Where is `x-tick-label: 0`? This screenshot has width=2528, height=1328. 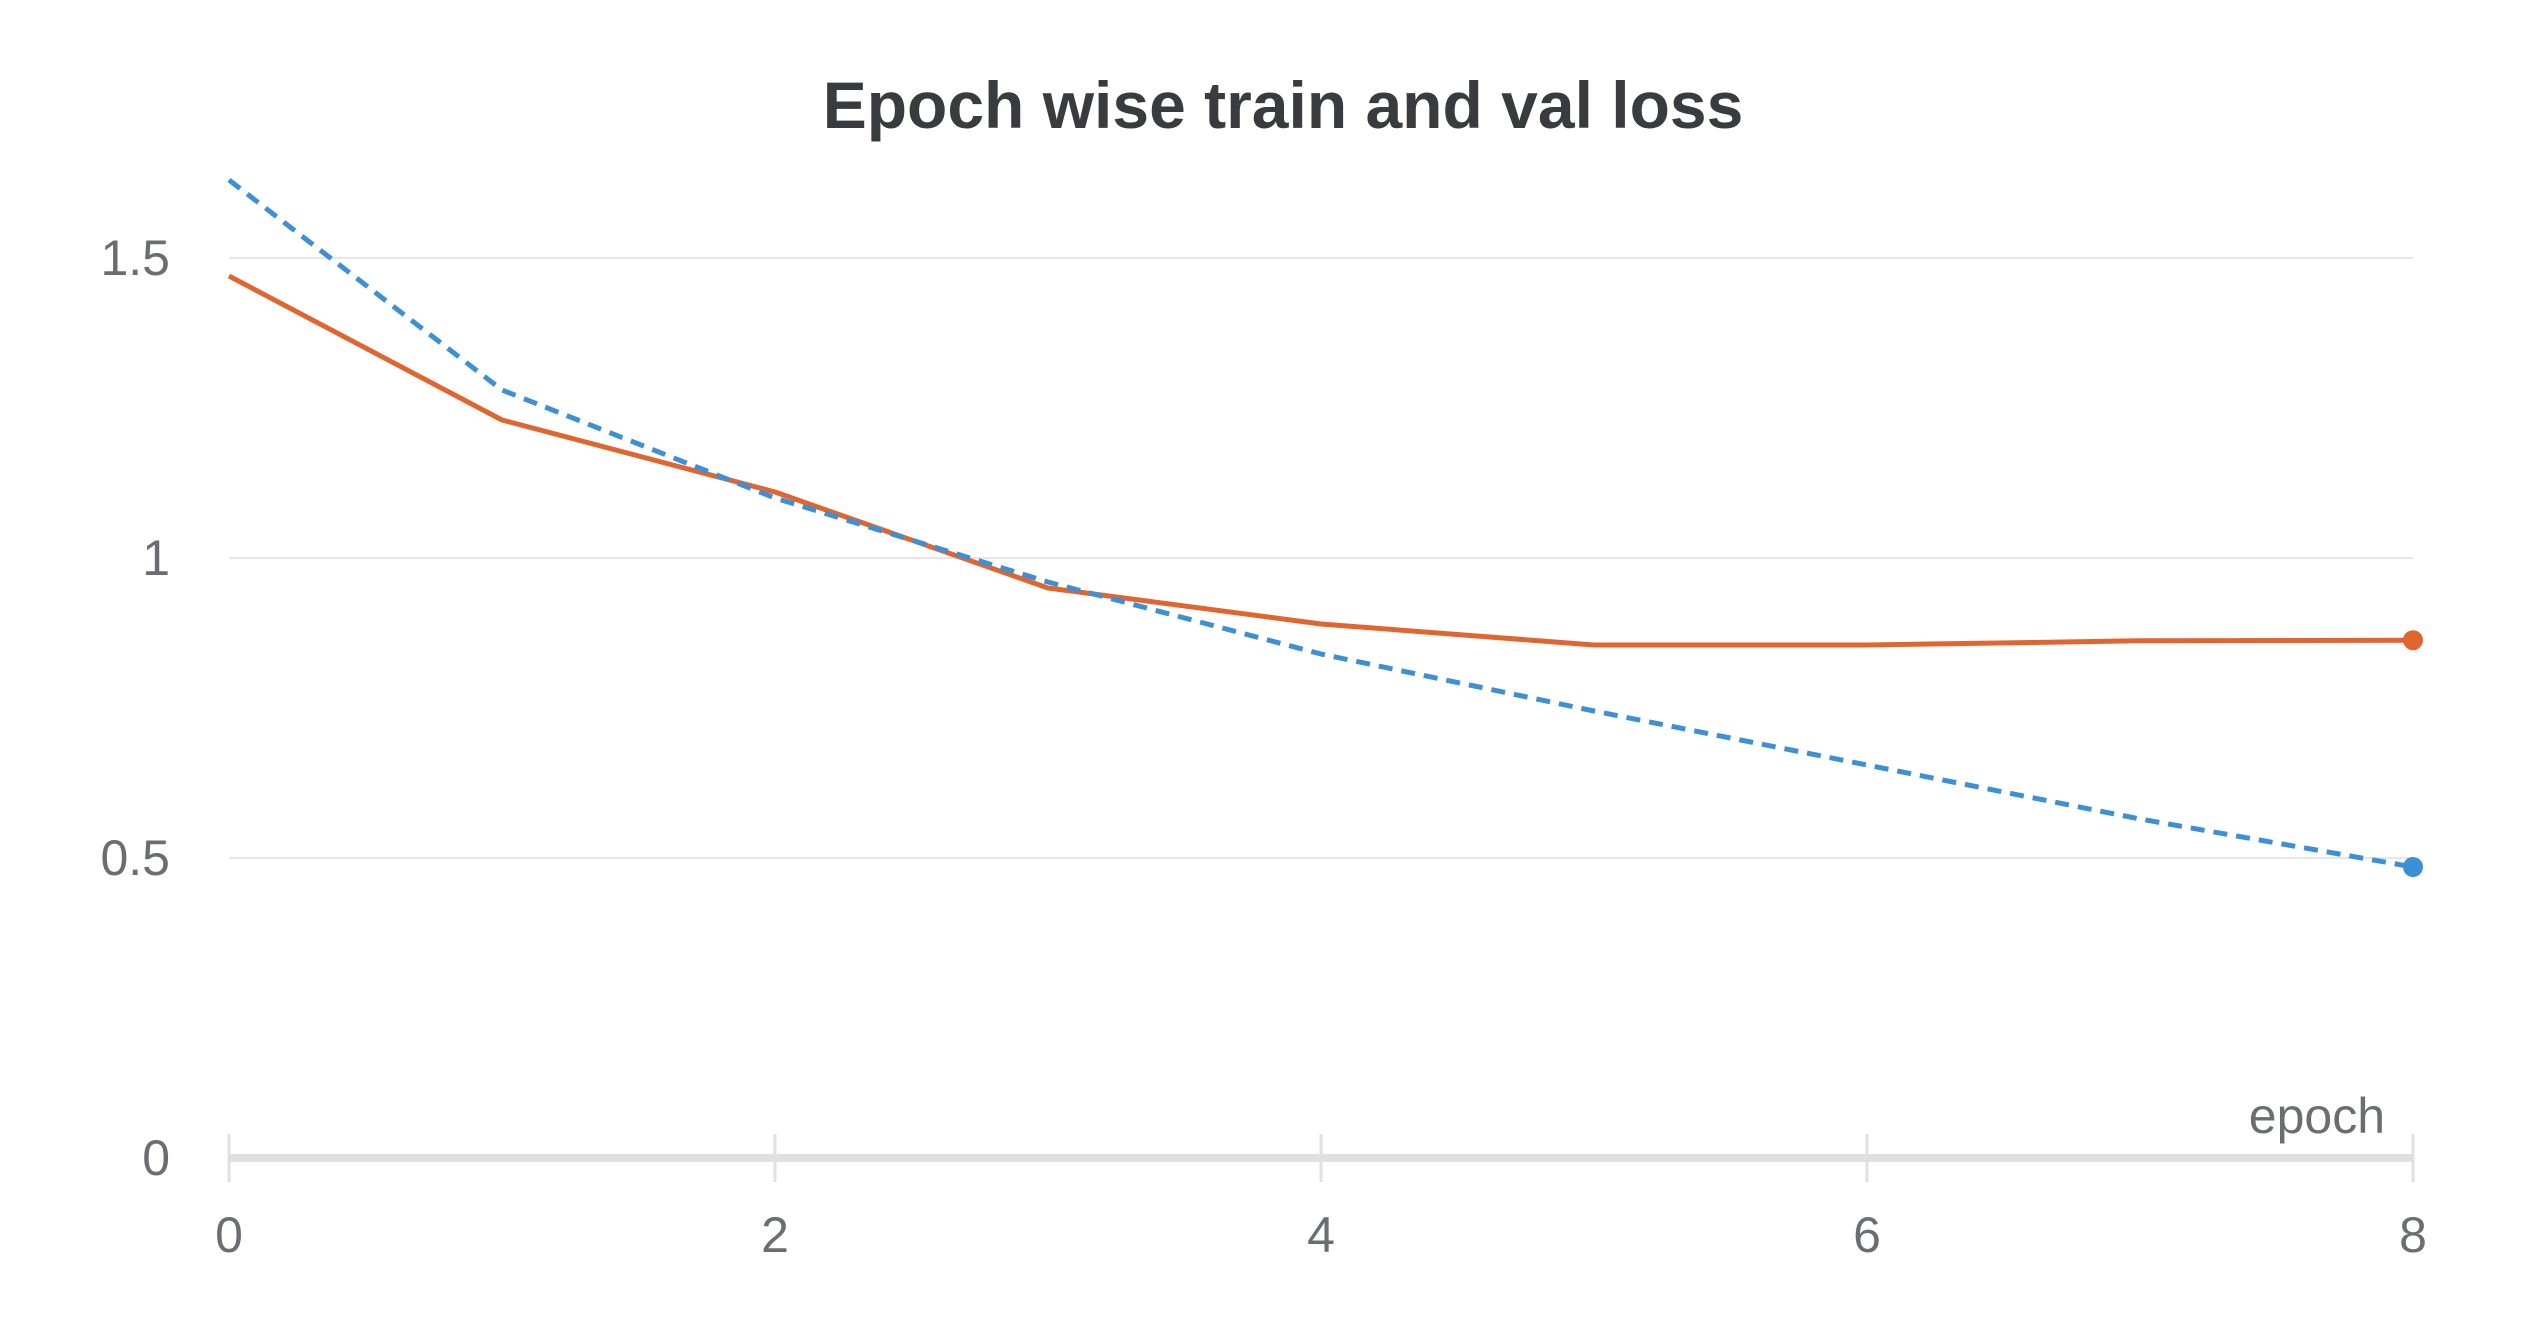
x-tick-label: 0 is located at coordinates (229, 1235).